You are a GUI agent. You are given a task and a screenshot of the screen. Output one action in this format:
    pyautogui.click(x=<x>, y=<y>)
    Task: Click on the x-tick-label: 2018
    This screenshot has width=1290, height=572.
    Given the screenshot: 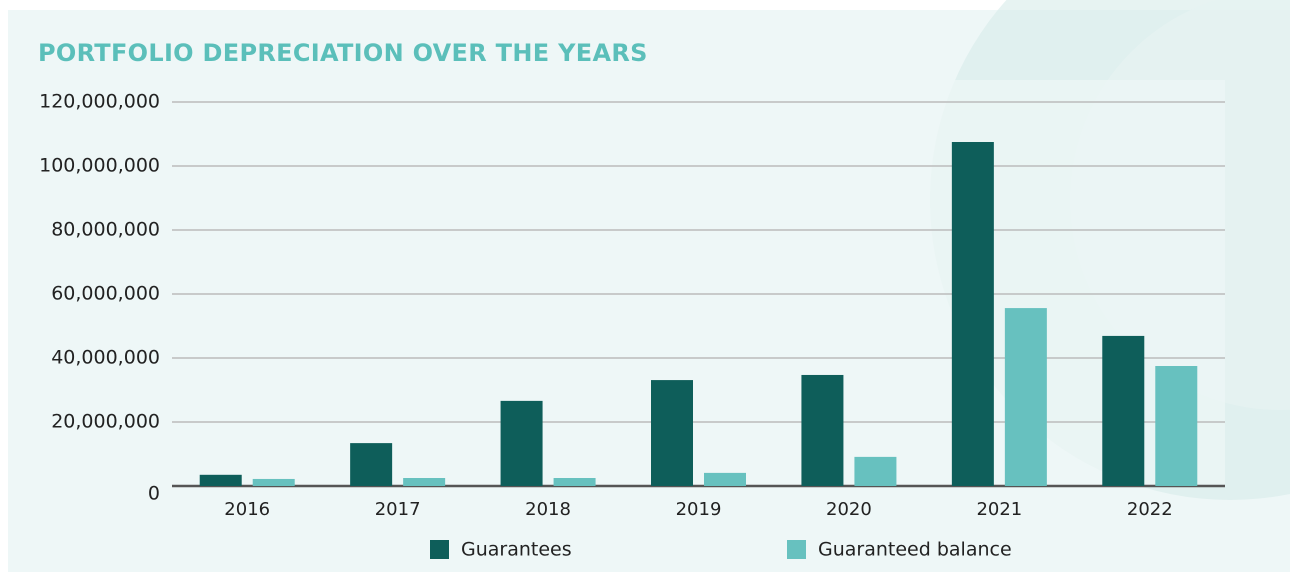 What is the action you would take?
    pyautogui.click(x=548, y=509)
    